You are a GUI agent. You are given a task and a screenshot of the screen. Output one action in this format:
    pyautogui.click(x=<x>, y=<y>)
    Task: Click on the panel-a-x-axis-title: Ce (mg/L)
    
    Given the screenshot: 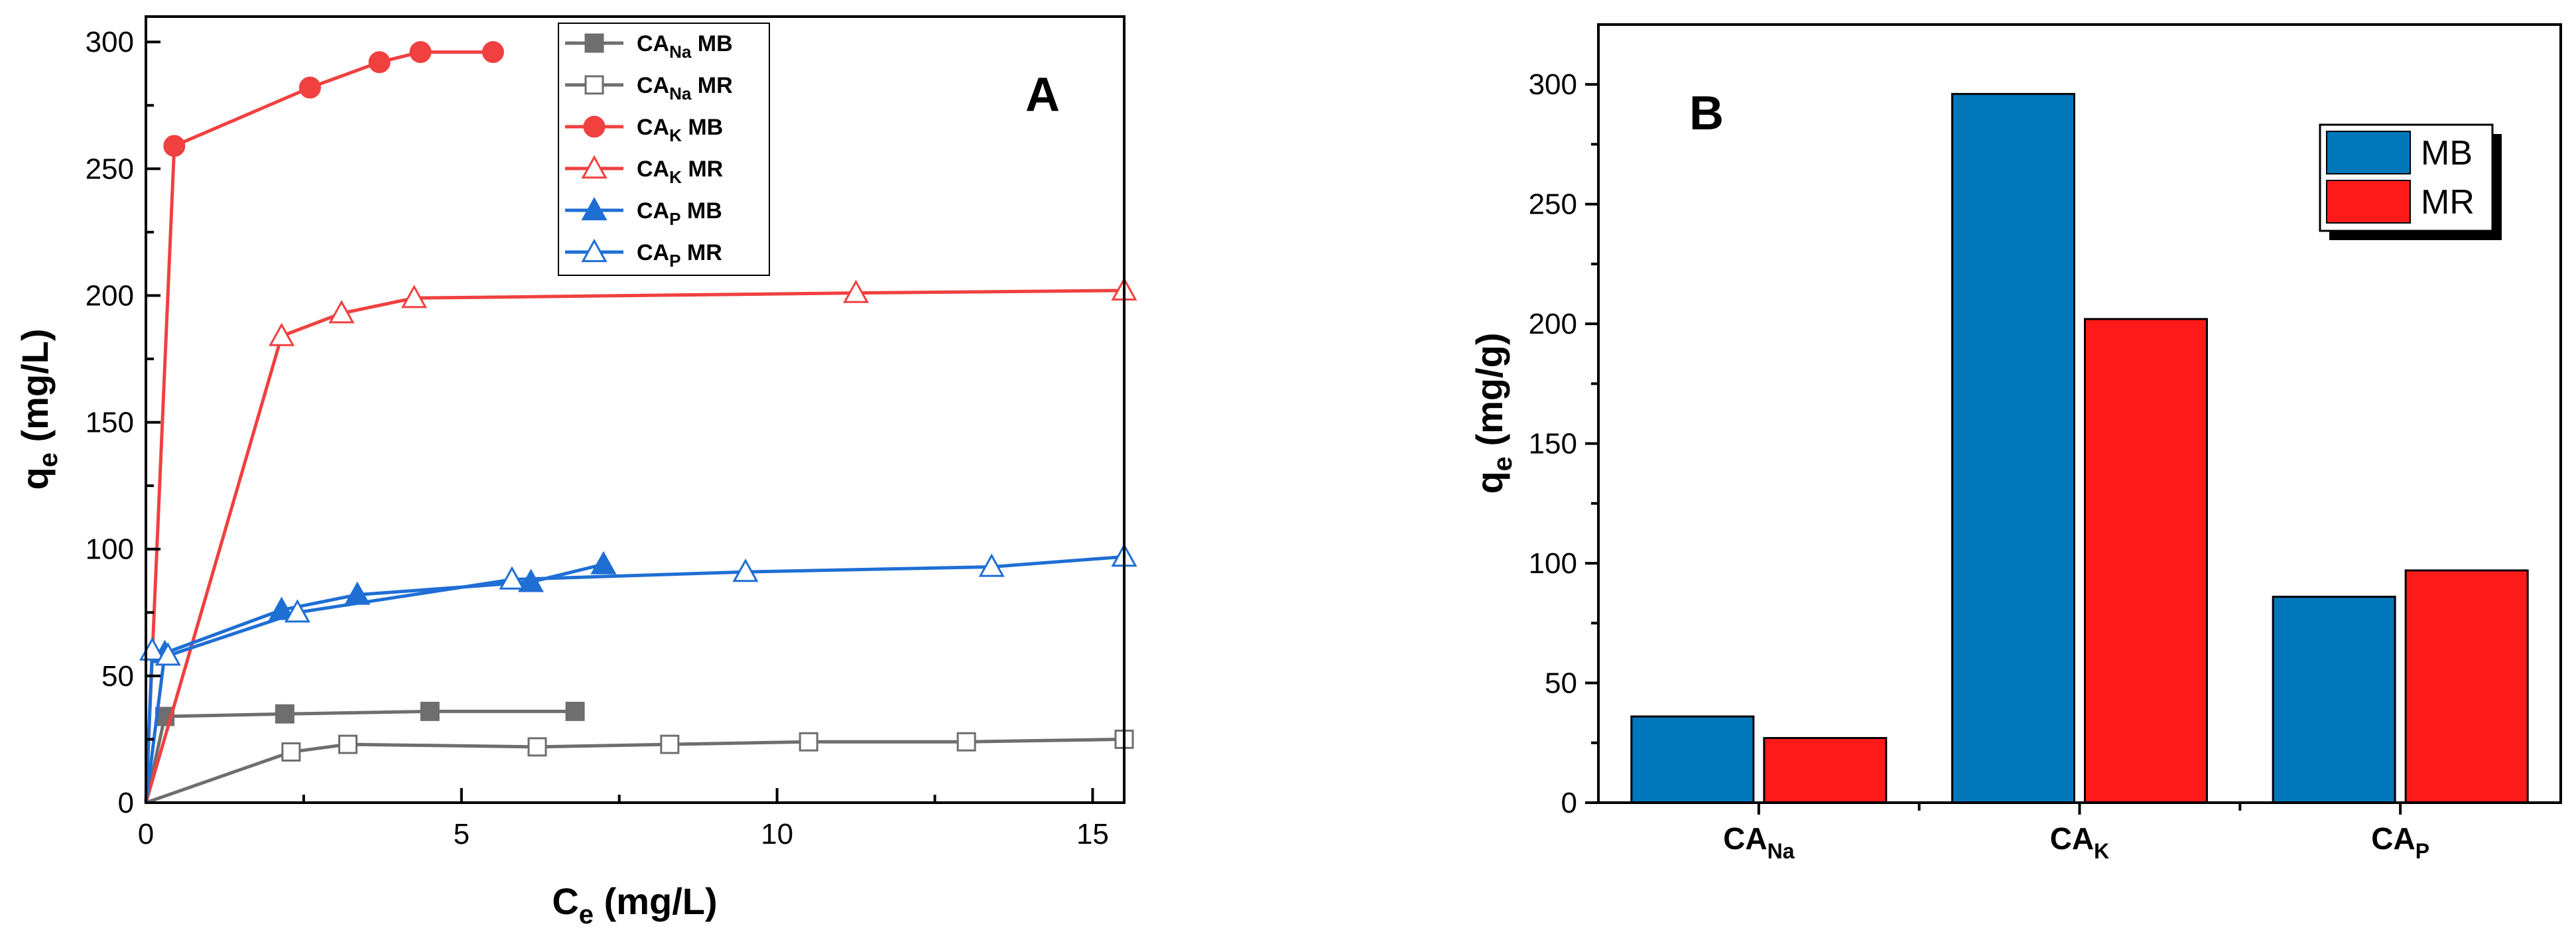 What is the action you would take?
    pyautogui.click(x=635, y=904)
    